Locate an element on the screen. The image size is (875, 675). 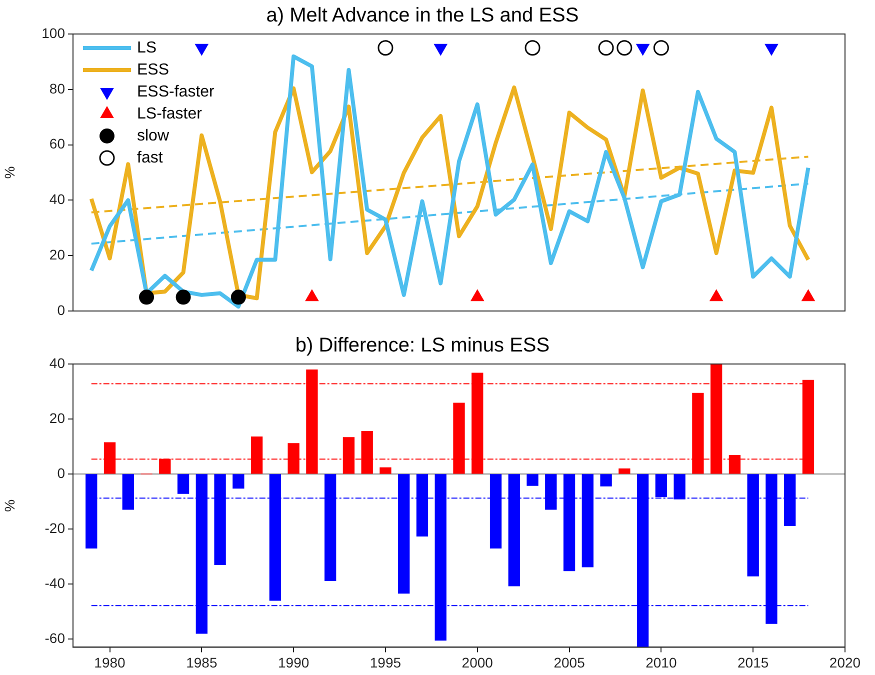
x-tick-label: 1990 is located at coordinates (294, 662).